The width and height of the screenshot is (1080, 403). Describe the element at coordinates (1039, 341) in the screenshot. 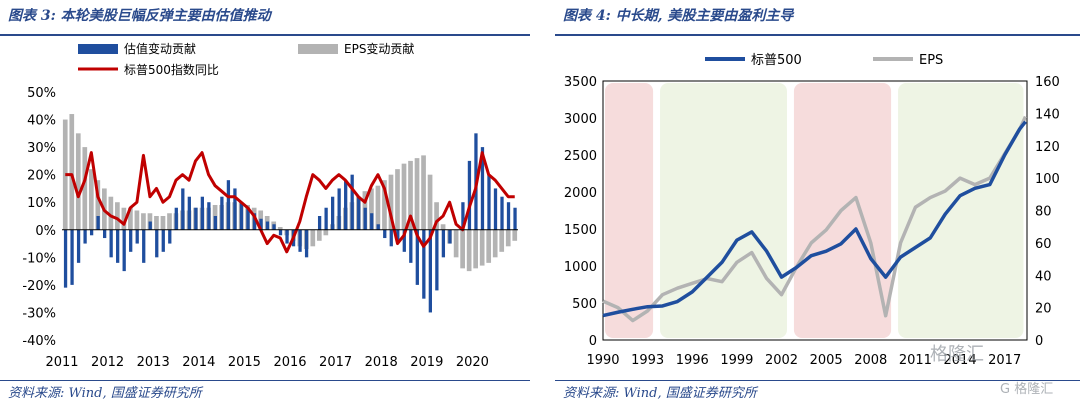

I see `y-right-tick-label: 0` at that location.